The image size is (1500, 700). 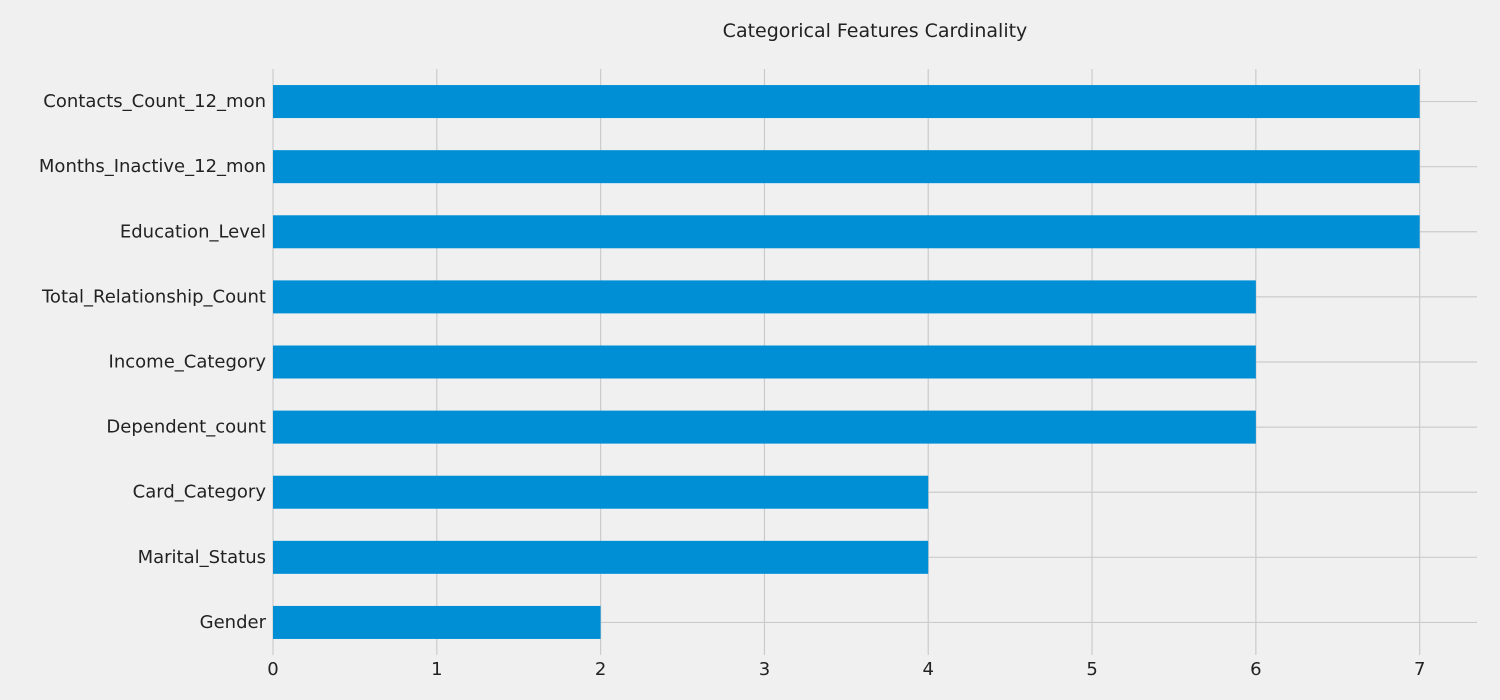 What do you see at coordinates (928, 669) in the screenshot?
I see `x-tick-label: 4` at bounding box center [928, 669].